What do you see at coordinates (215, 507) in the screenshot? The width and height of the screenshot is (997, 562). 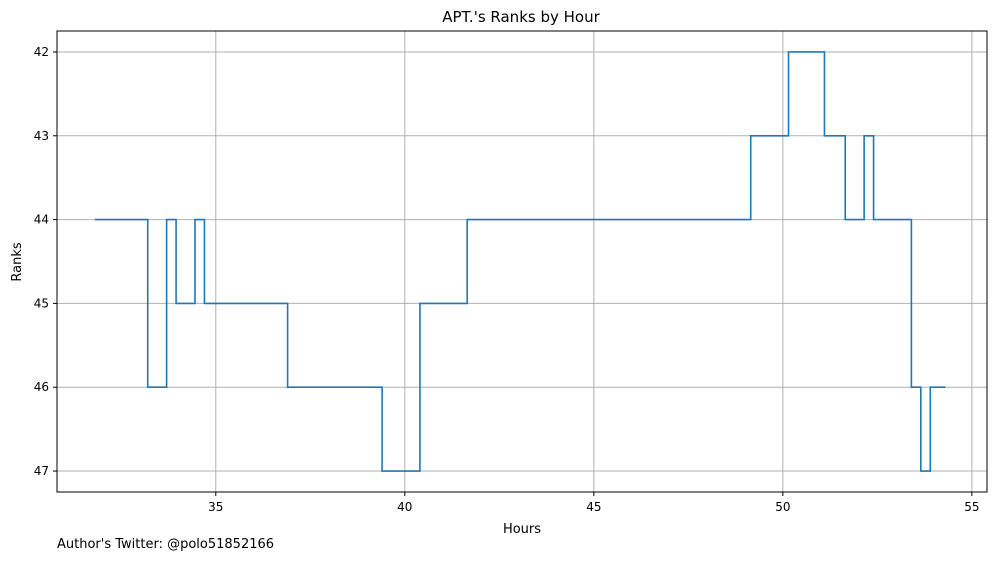 I see `x-tick-label: 35` at bounding box center [215, 507].